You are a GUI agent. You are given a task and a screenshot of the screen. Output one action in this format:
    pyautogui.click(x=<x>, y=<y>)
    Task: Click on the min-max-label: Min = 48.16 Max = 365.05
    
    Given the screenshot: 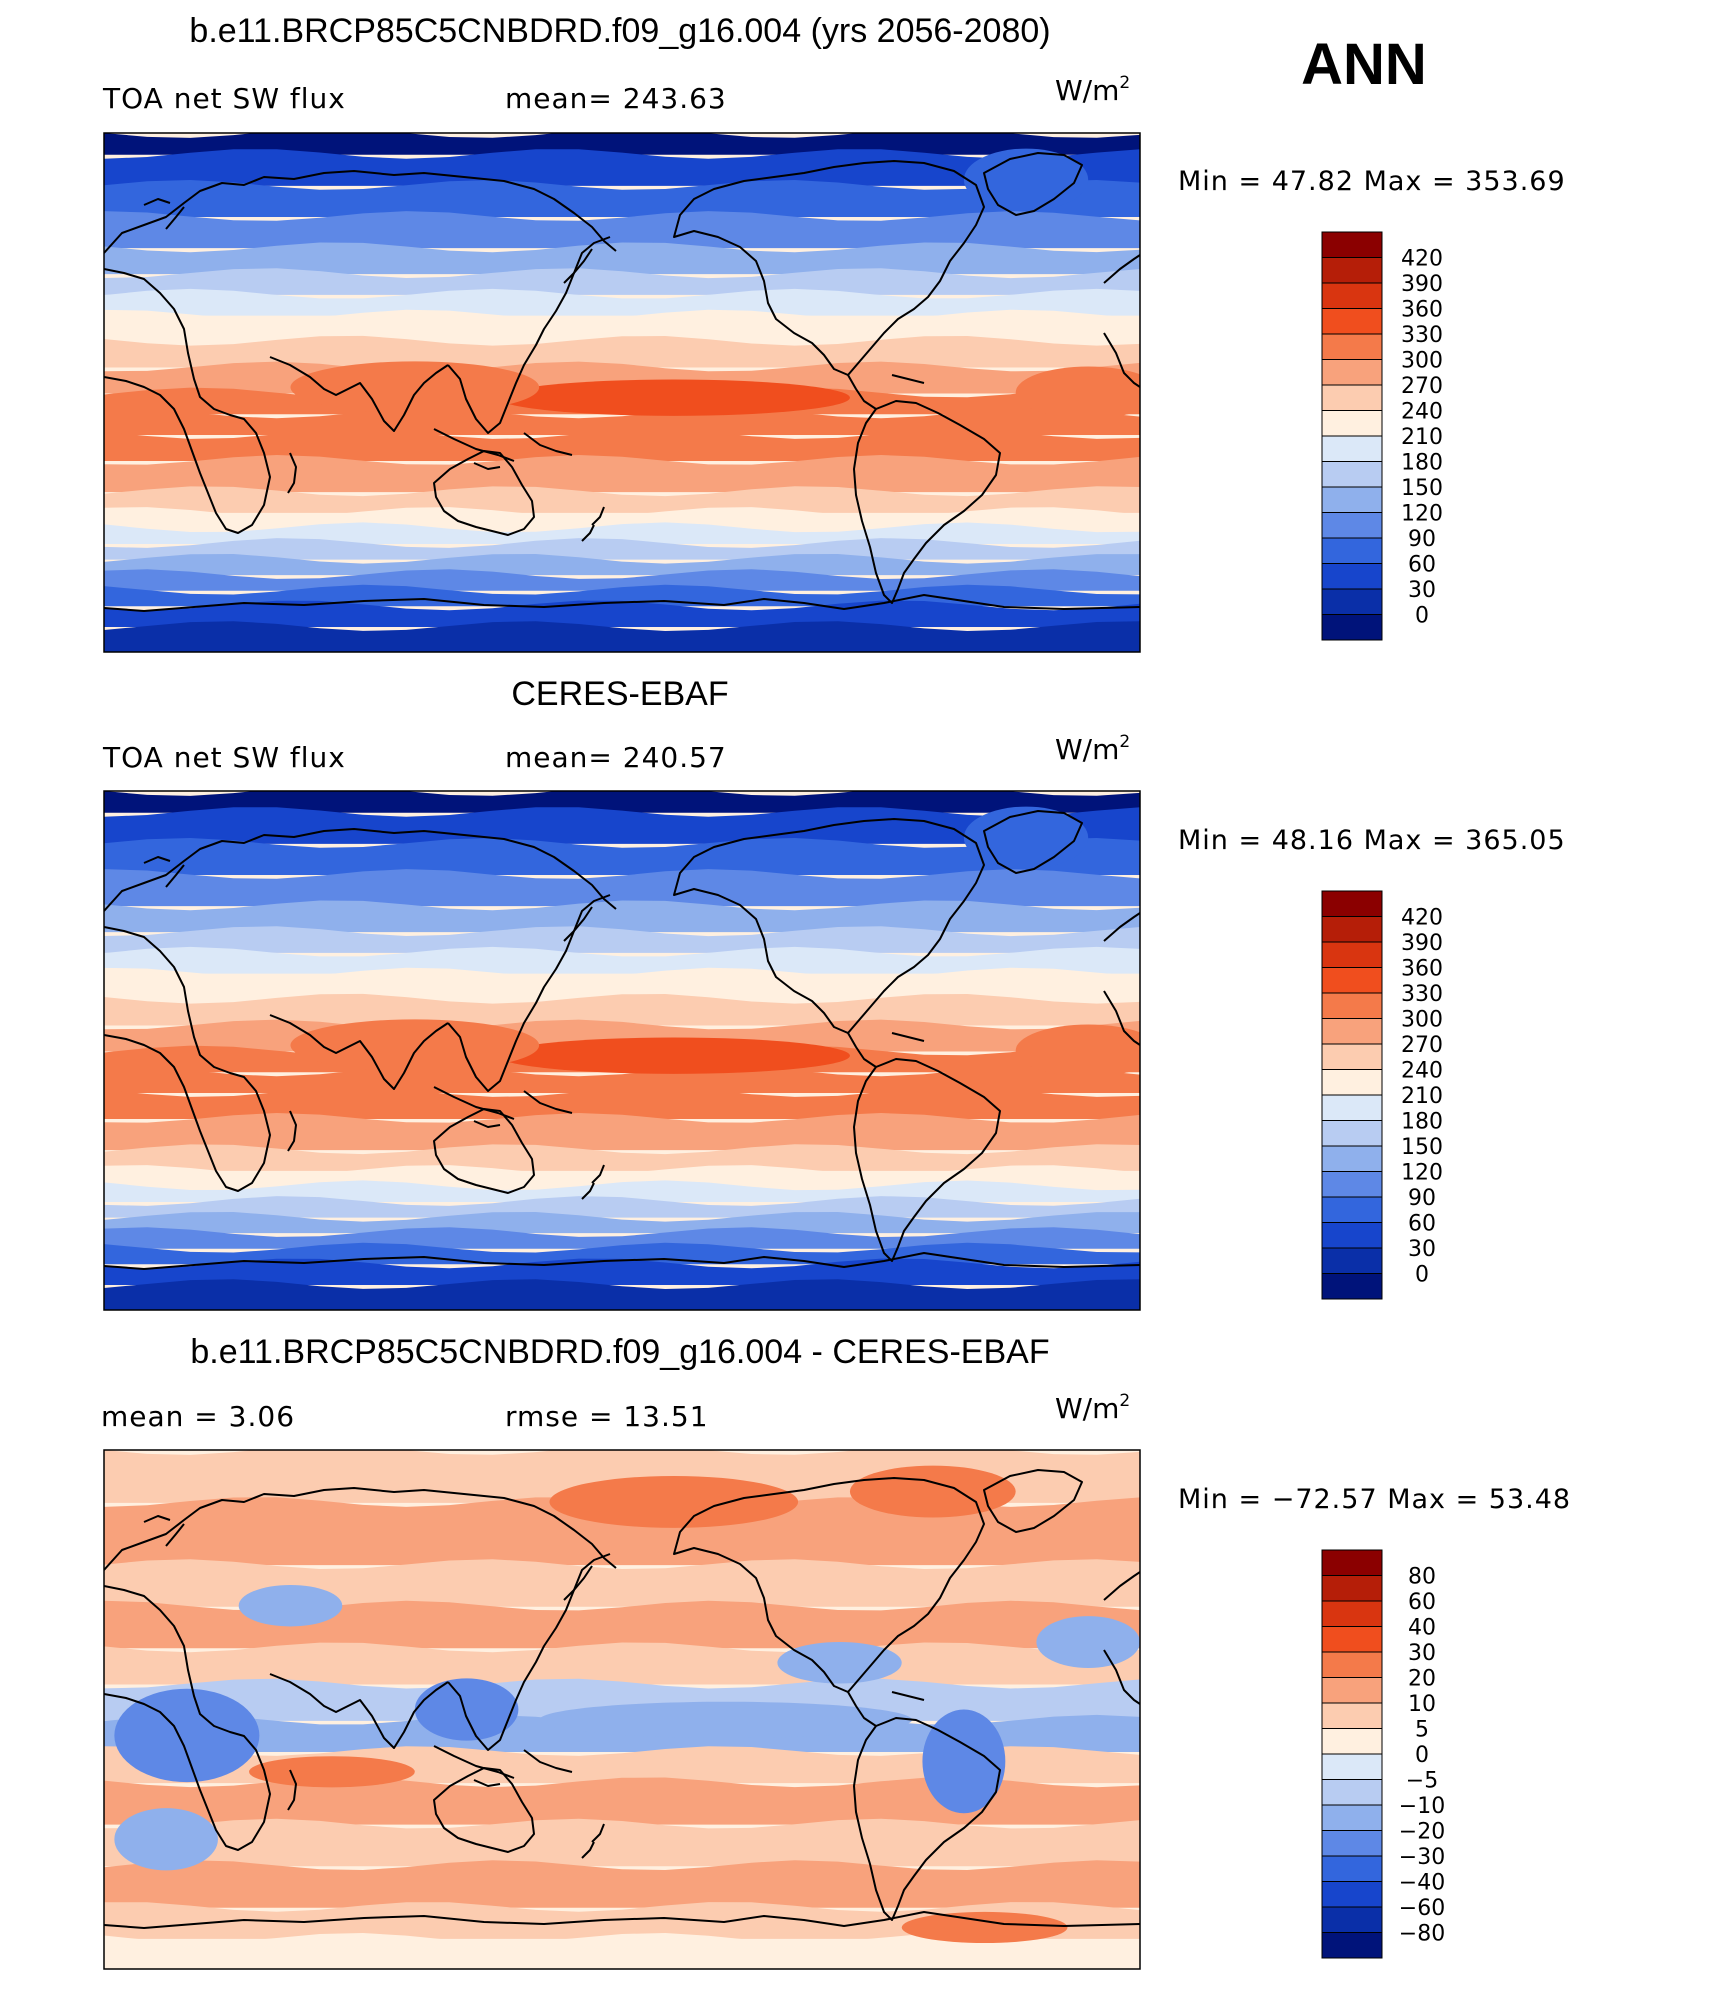 What is the action you would take?
    pyautogui.click(x=1372, y=840)
    